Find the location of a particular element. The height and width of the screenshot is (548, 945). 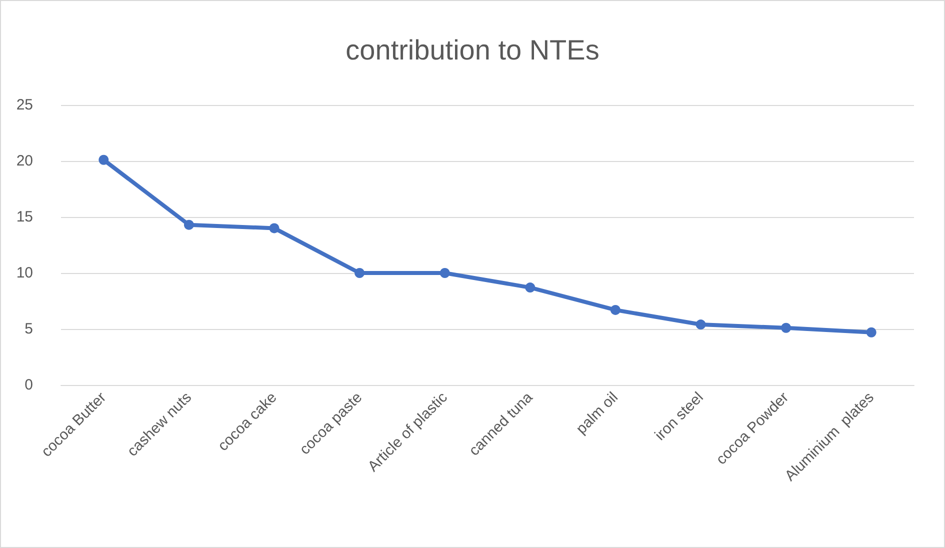

y-tick-label: 15 is located at coordinates (24, 217).